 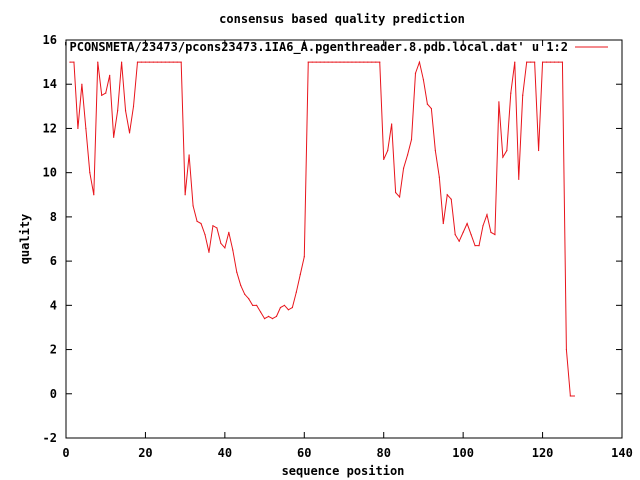 I want to click on x-tick-labels: 0 20 40 60 80 100 120 140, so click(x=347, y=453).